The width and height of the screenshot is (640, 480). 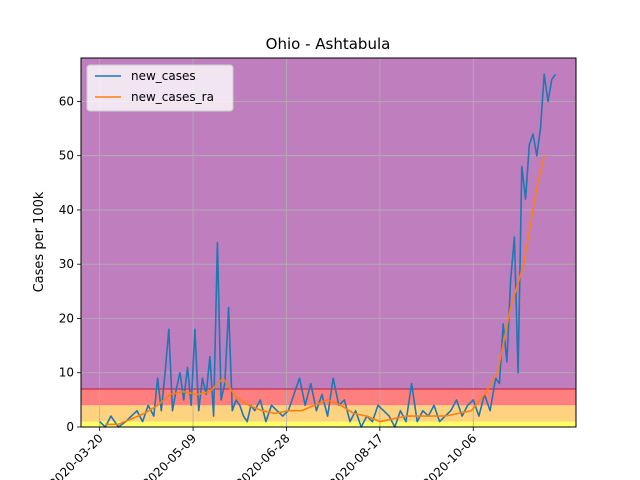 I want to click on y-tick-label-2: 20, so click(x=66, y=318).